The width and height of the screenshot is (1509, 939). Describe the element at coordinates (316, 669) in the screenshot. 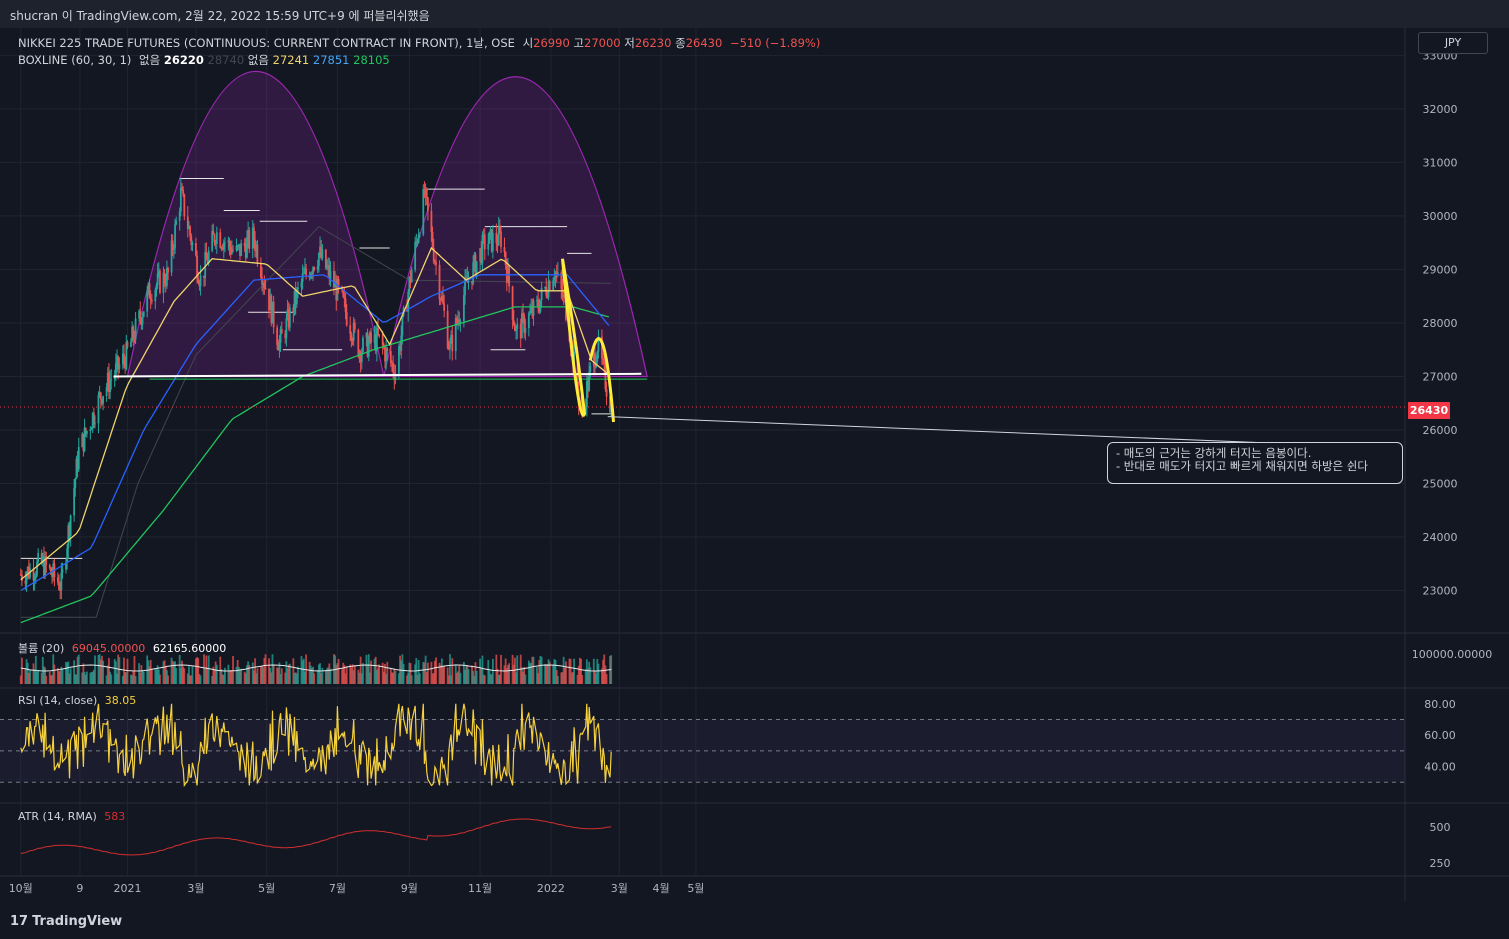

I see `volume-pane` at that location.